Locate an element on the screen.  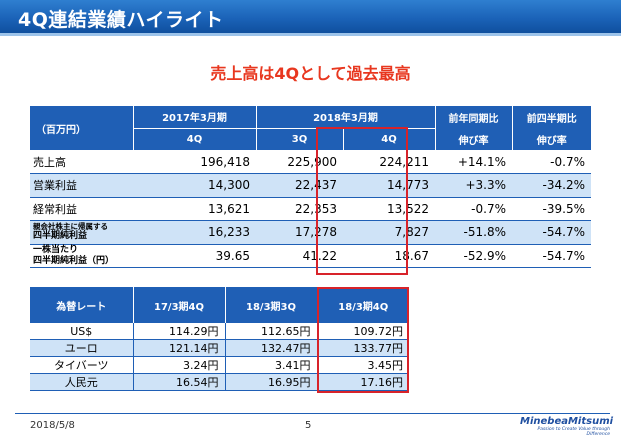
cell-fy2017-4q: 196,418 is located at coordinates (194, 162).